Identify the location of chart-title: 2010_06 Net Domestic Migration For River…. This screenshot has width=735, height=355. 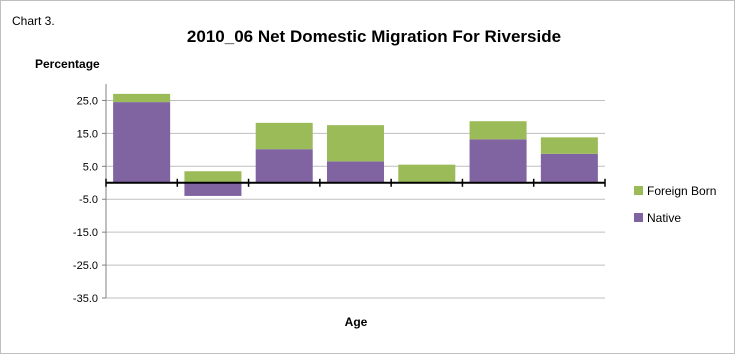
(374, 36).